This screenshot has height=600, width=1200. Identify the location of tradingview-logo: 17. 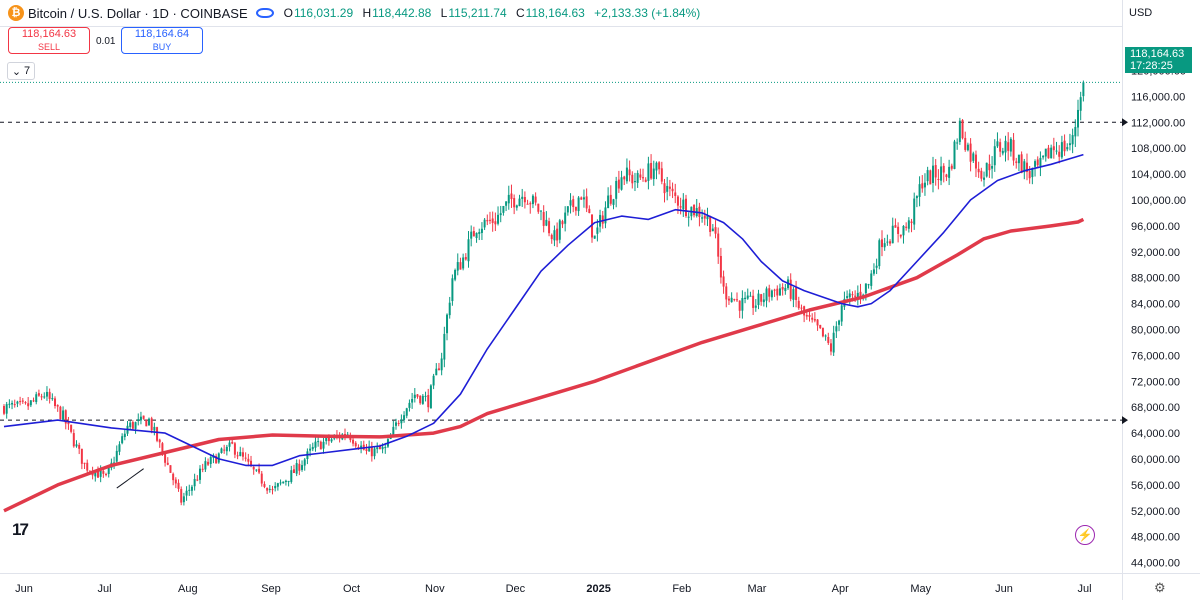
(20, 529).